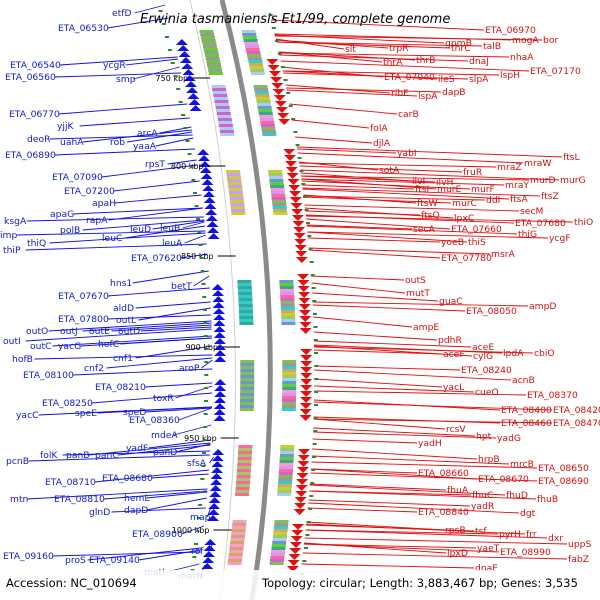 This screenshot has height=600, width=600. I want to click on reverse-gene-label: ETA_08460, so click(526, 423).